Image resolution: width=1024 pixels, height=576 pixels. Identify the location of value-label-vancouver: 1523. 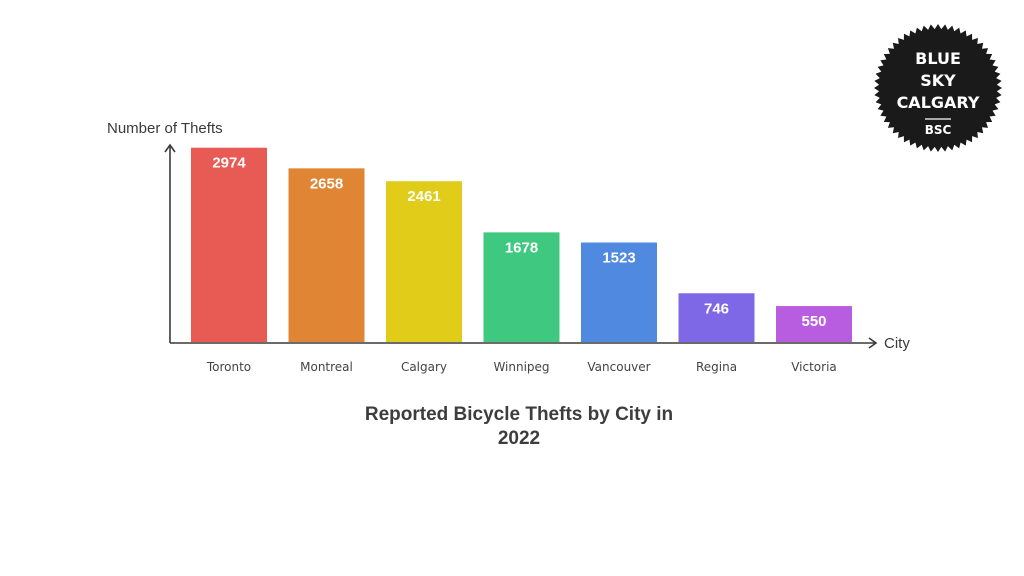
(618, 257).